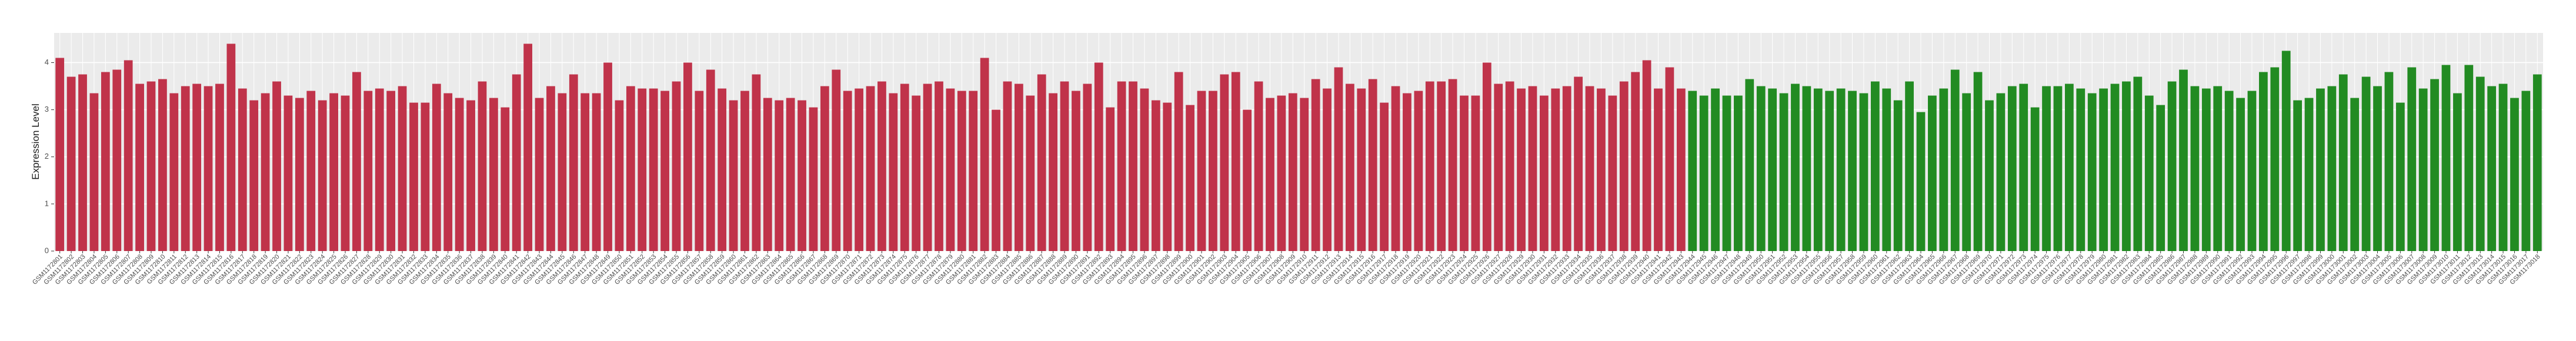 Image resolution: width=2576 pixels, height=341 pixels. What do you see at coordinates (47, 203) in the screenshot?
I see `y-tick-label: 1` at bounding box center [47, 203].